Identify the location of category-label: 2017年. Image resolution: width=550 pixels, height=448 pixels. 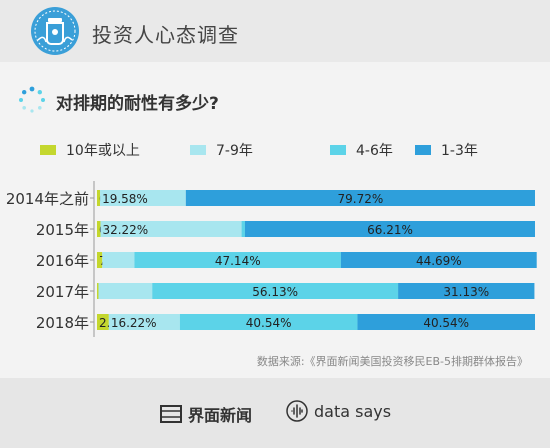
(62, 292).